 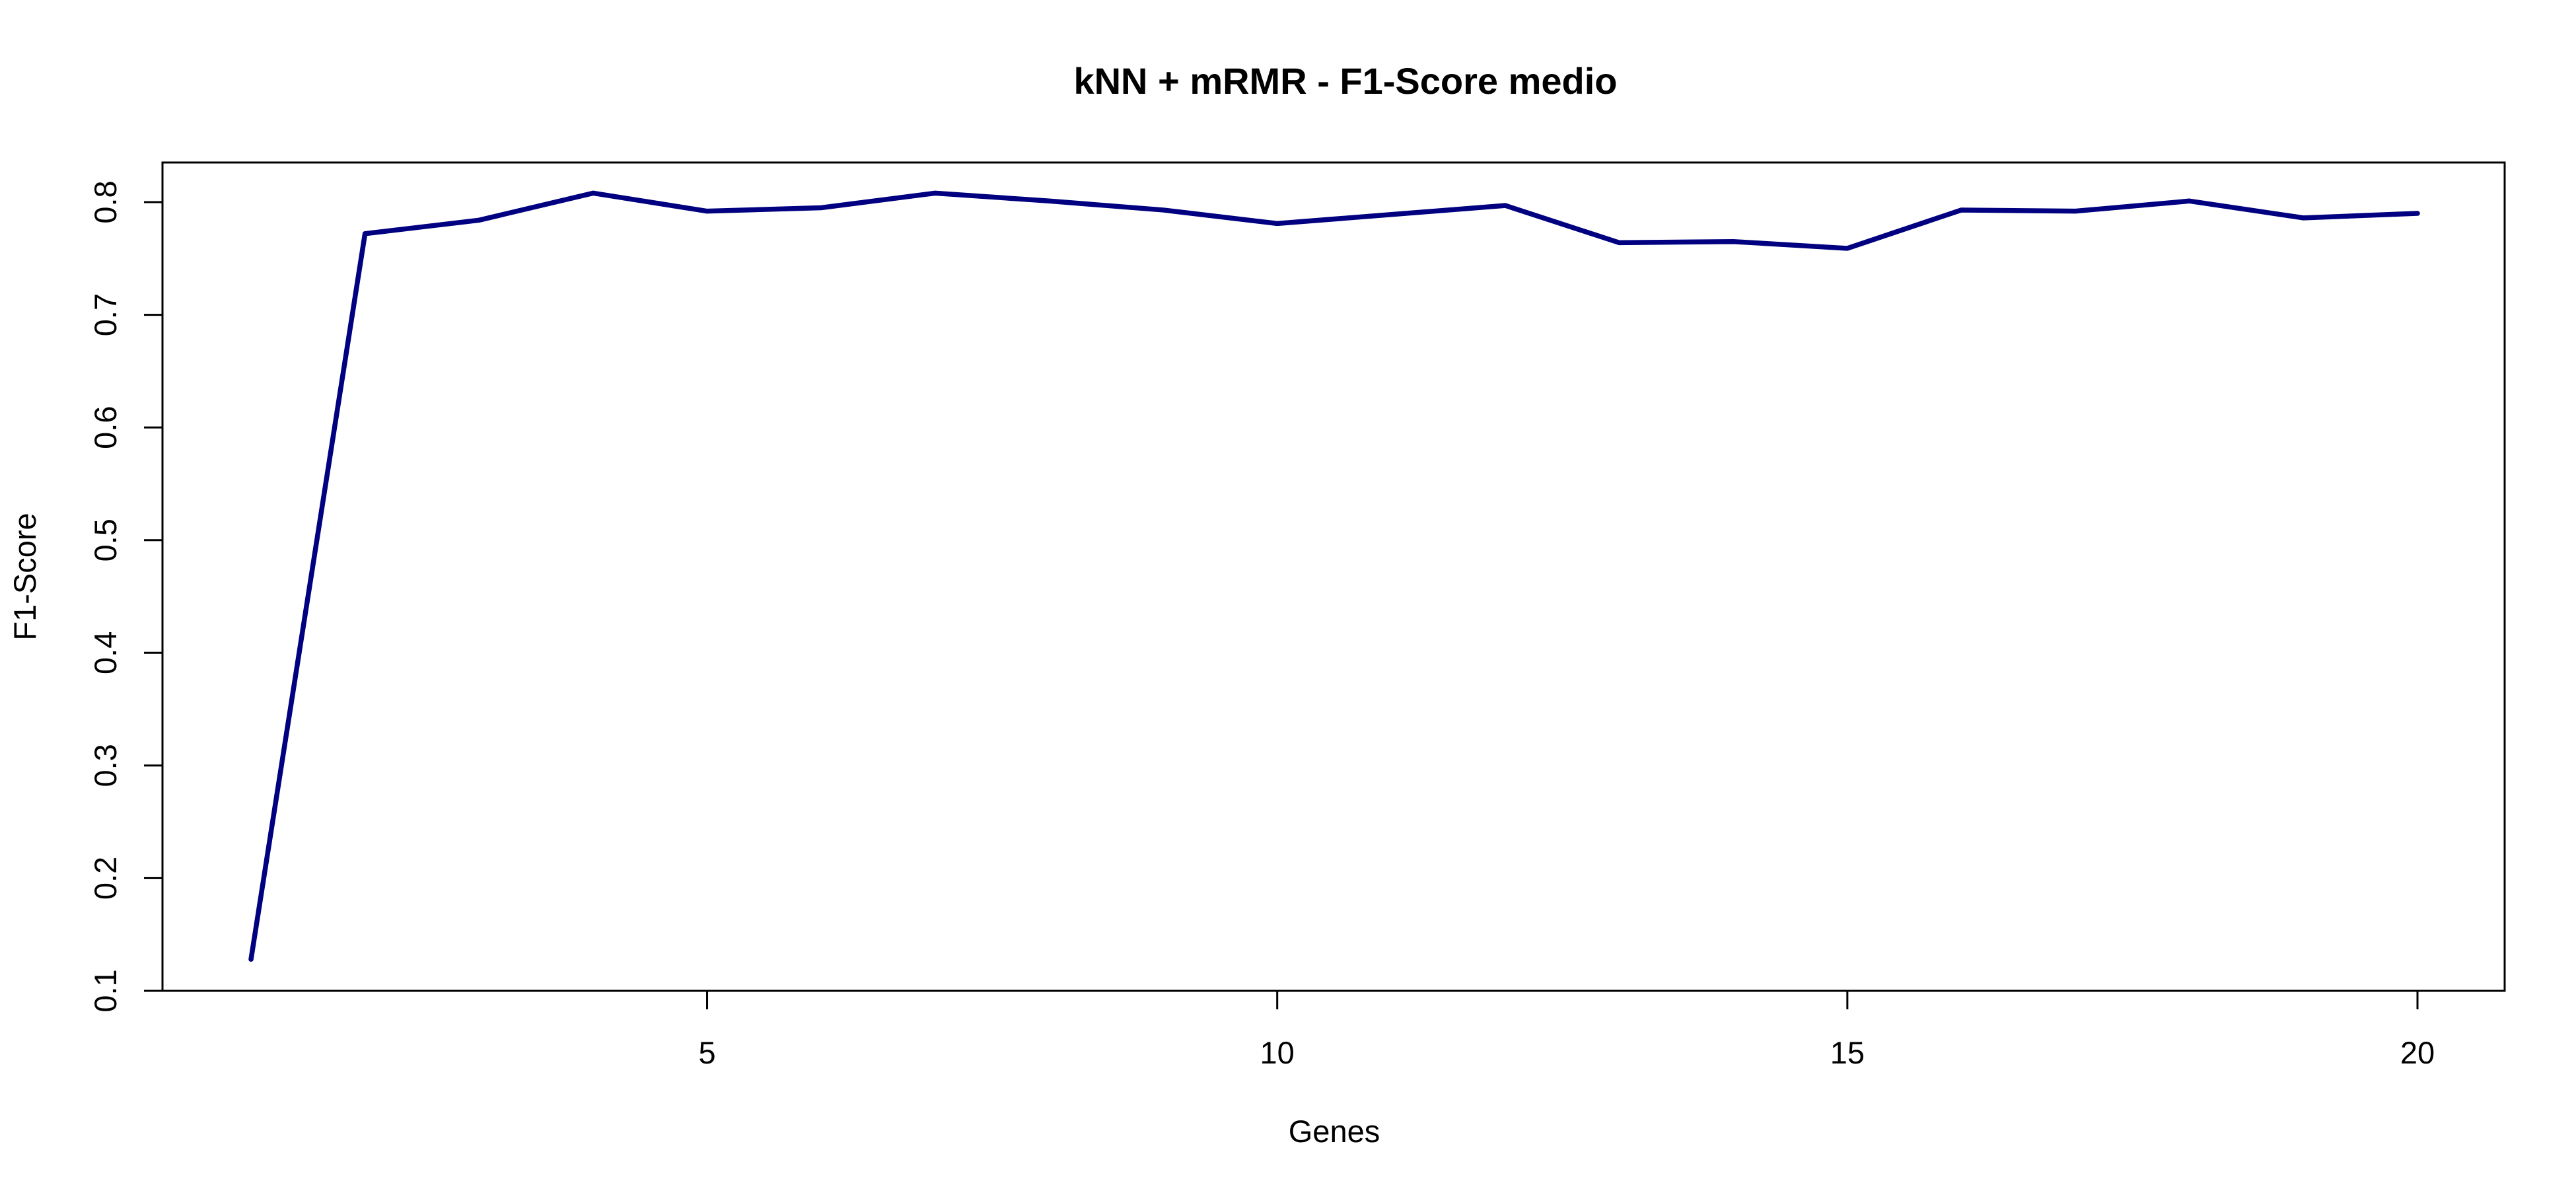 What do you see at coordinates (106, 991) in the screenshot?
I see `y-tick-label: 0.1` at bounding box center [106, 991].